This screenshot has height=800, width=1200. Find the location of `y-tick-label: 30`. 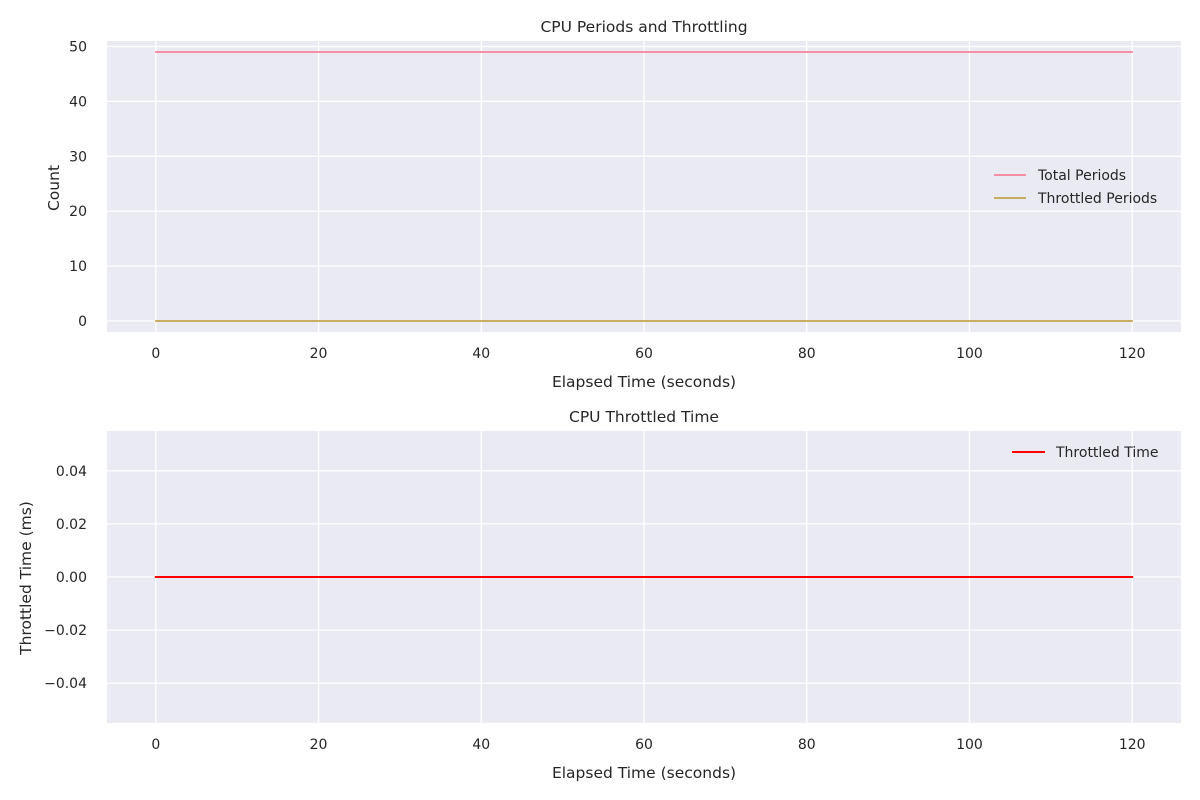

y-tick-label: 30 is located at coordinates (78, 157).